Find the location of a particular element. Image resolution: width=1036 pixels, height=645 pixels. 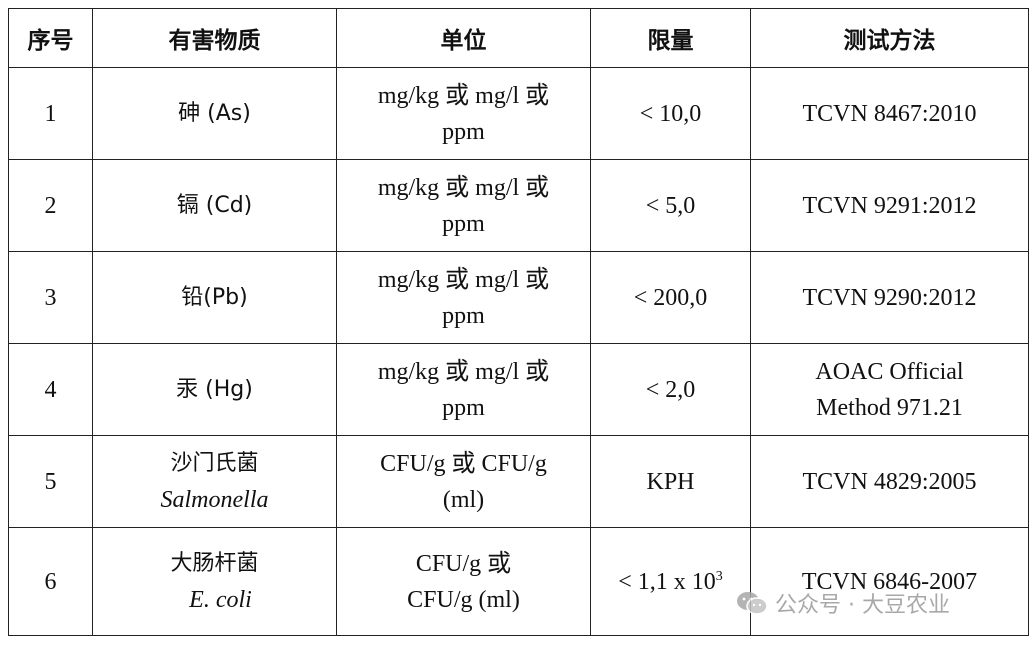

row-limit: < 1,1 x 103 is located at coordinates (670, 581).